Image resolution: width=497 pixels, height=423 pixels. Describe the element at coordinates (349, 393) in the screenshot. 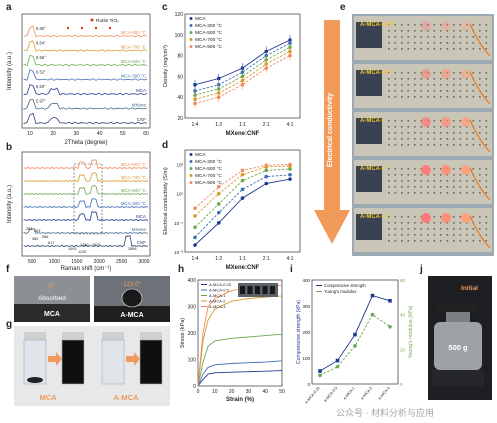

I see `panel-i-xtick: A-MCA-1` at that location.